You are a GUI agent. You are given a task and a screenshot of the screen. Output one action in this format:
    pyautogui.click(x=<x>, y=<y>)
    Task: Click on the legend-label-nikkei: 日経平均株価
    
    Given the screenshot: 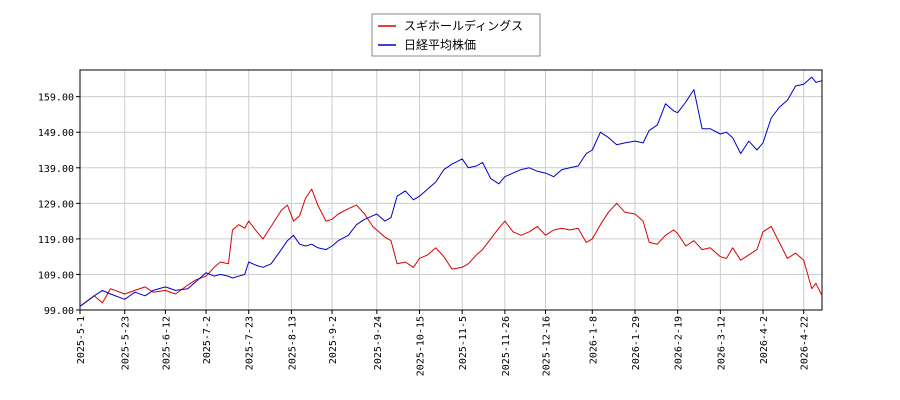 What is the action you would take?
    pyautogui.click(x=440, y=44)
    